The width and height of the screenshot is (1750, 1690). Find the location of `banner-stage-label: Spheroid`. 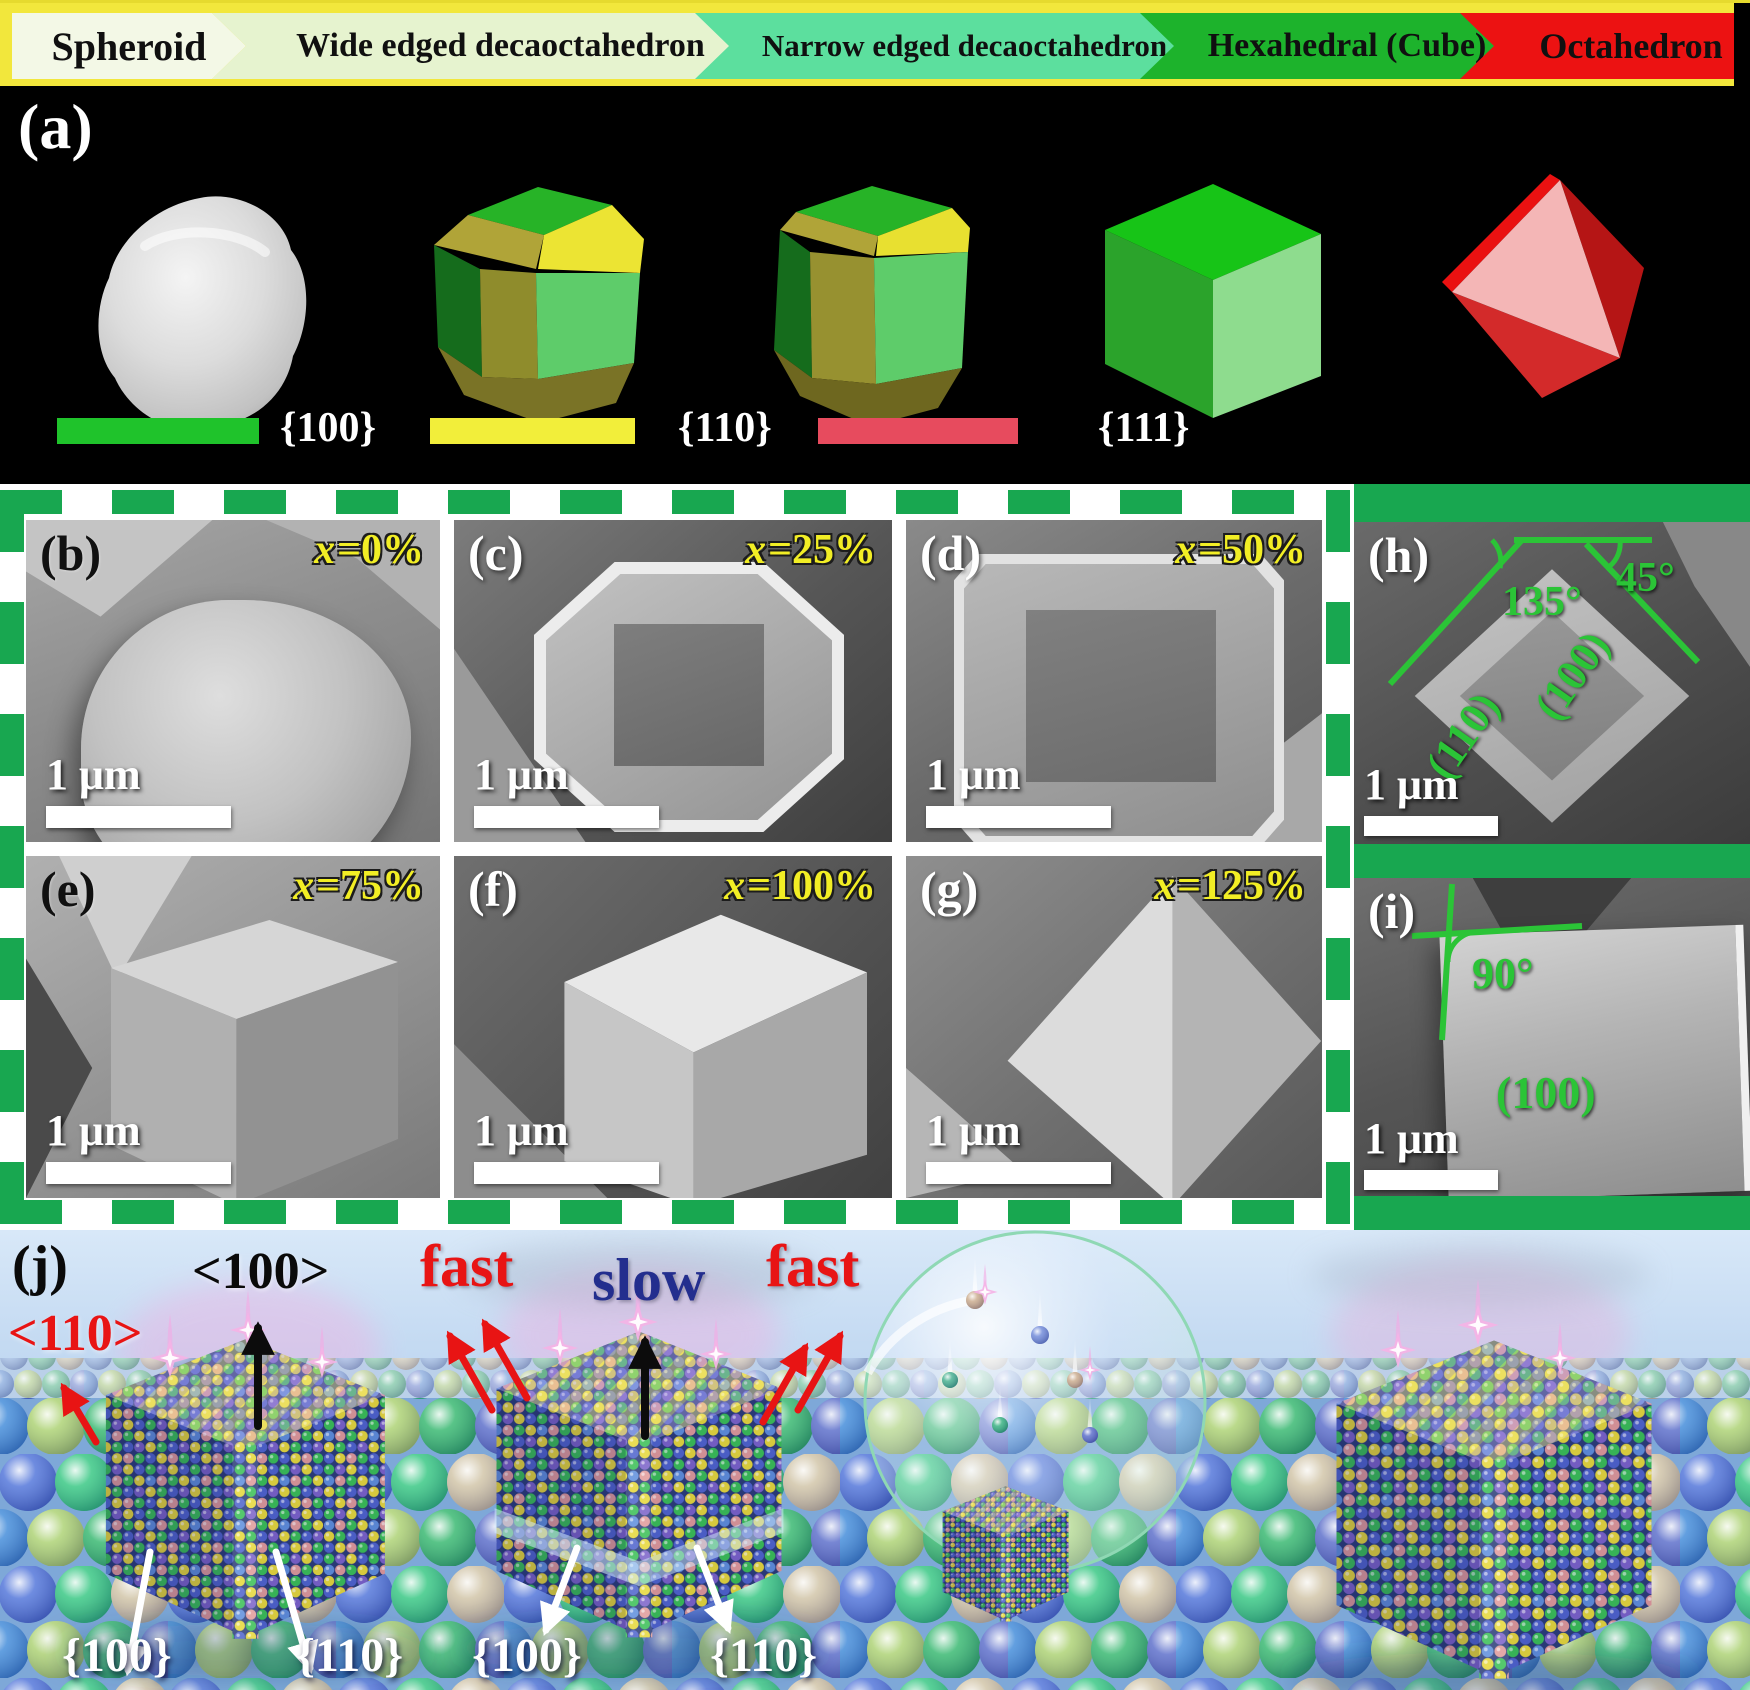

banner-stage-label: Spheroid is located at coordinates (129, 46).